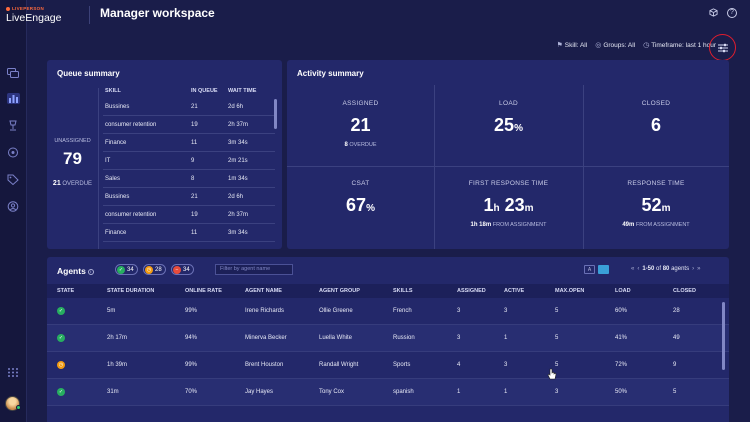 This screenshot has height=422, width=750. I want to click on agent-closed-cell: 9, so click(675, 365).